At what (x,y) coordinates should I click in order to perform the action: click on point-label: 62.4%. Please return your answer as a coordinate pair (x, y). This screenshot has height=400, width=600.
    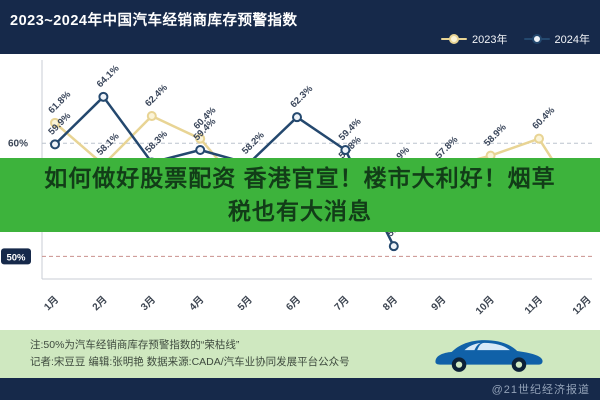
    Looking at the image, I should click on (156, 95).